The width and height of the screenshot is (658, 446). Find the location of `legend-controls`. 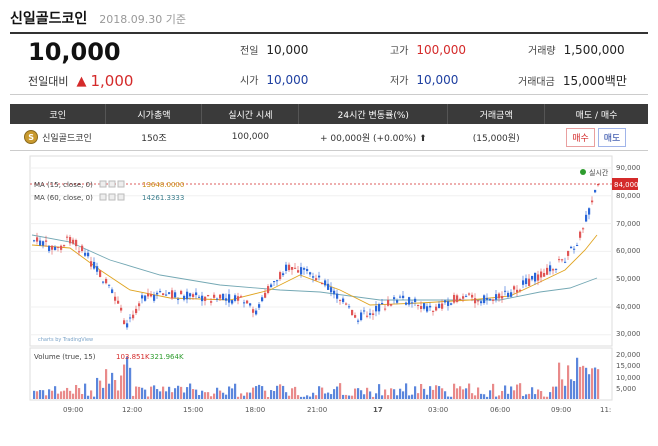

legend-controls is located at coordinates (112, 190).